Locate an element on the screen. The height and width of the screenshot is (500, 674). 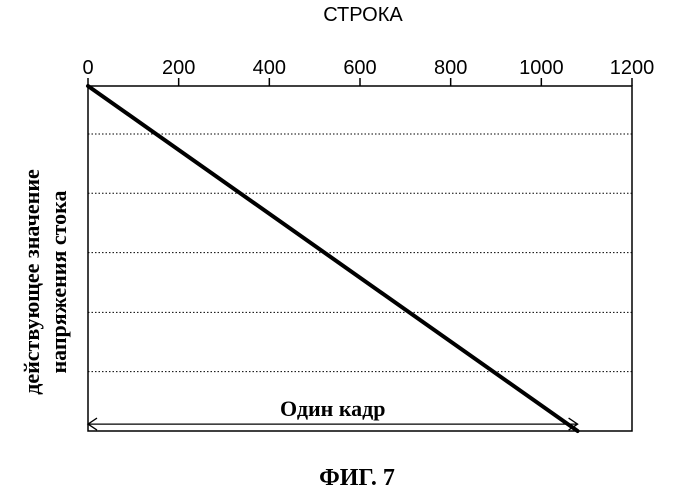
x-tick-label-2: 400 is located at coordinates (269, 68).